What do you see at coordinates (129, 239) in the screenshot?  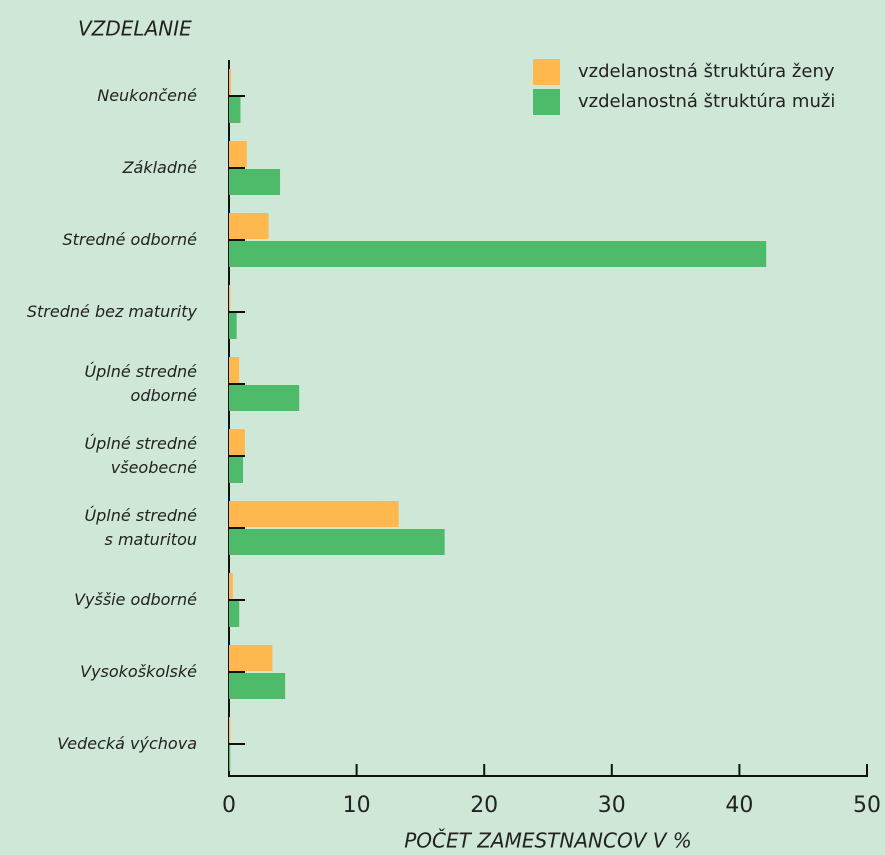 I see `y-tick-label: Stredné odborné` at bounding box center [129, 239].